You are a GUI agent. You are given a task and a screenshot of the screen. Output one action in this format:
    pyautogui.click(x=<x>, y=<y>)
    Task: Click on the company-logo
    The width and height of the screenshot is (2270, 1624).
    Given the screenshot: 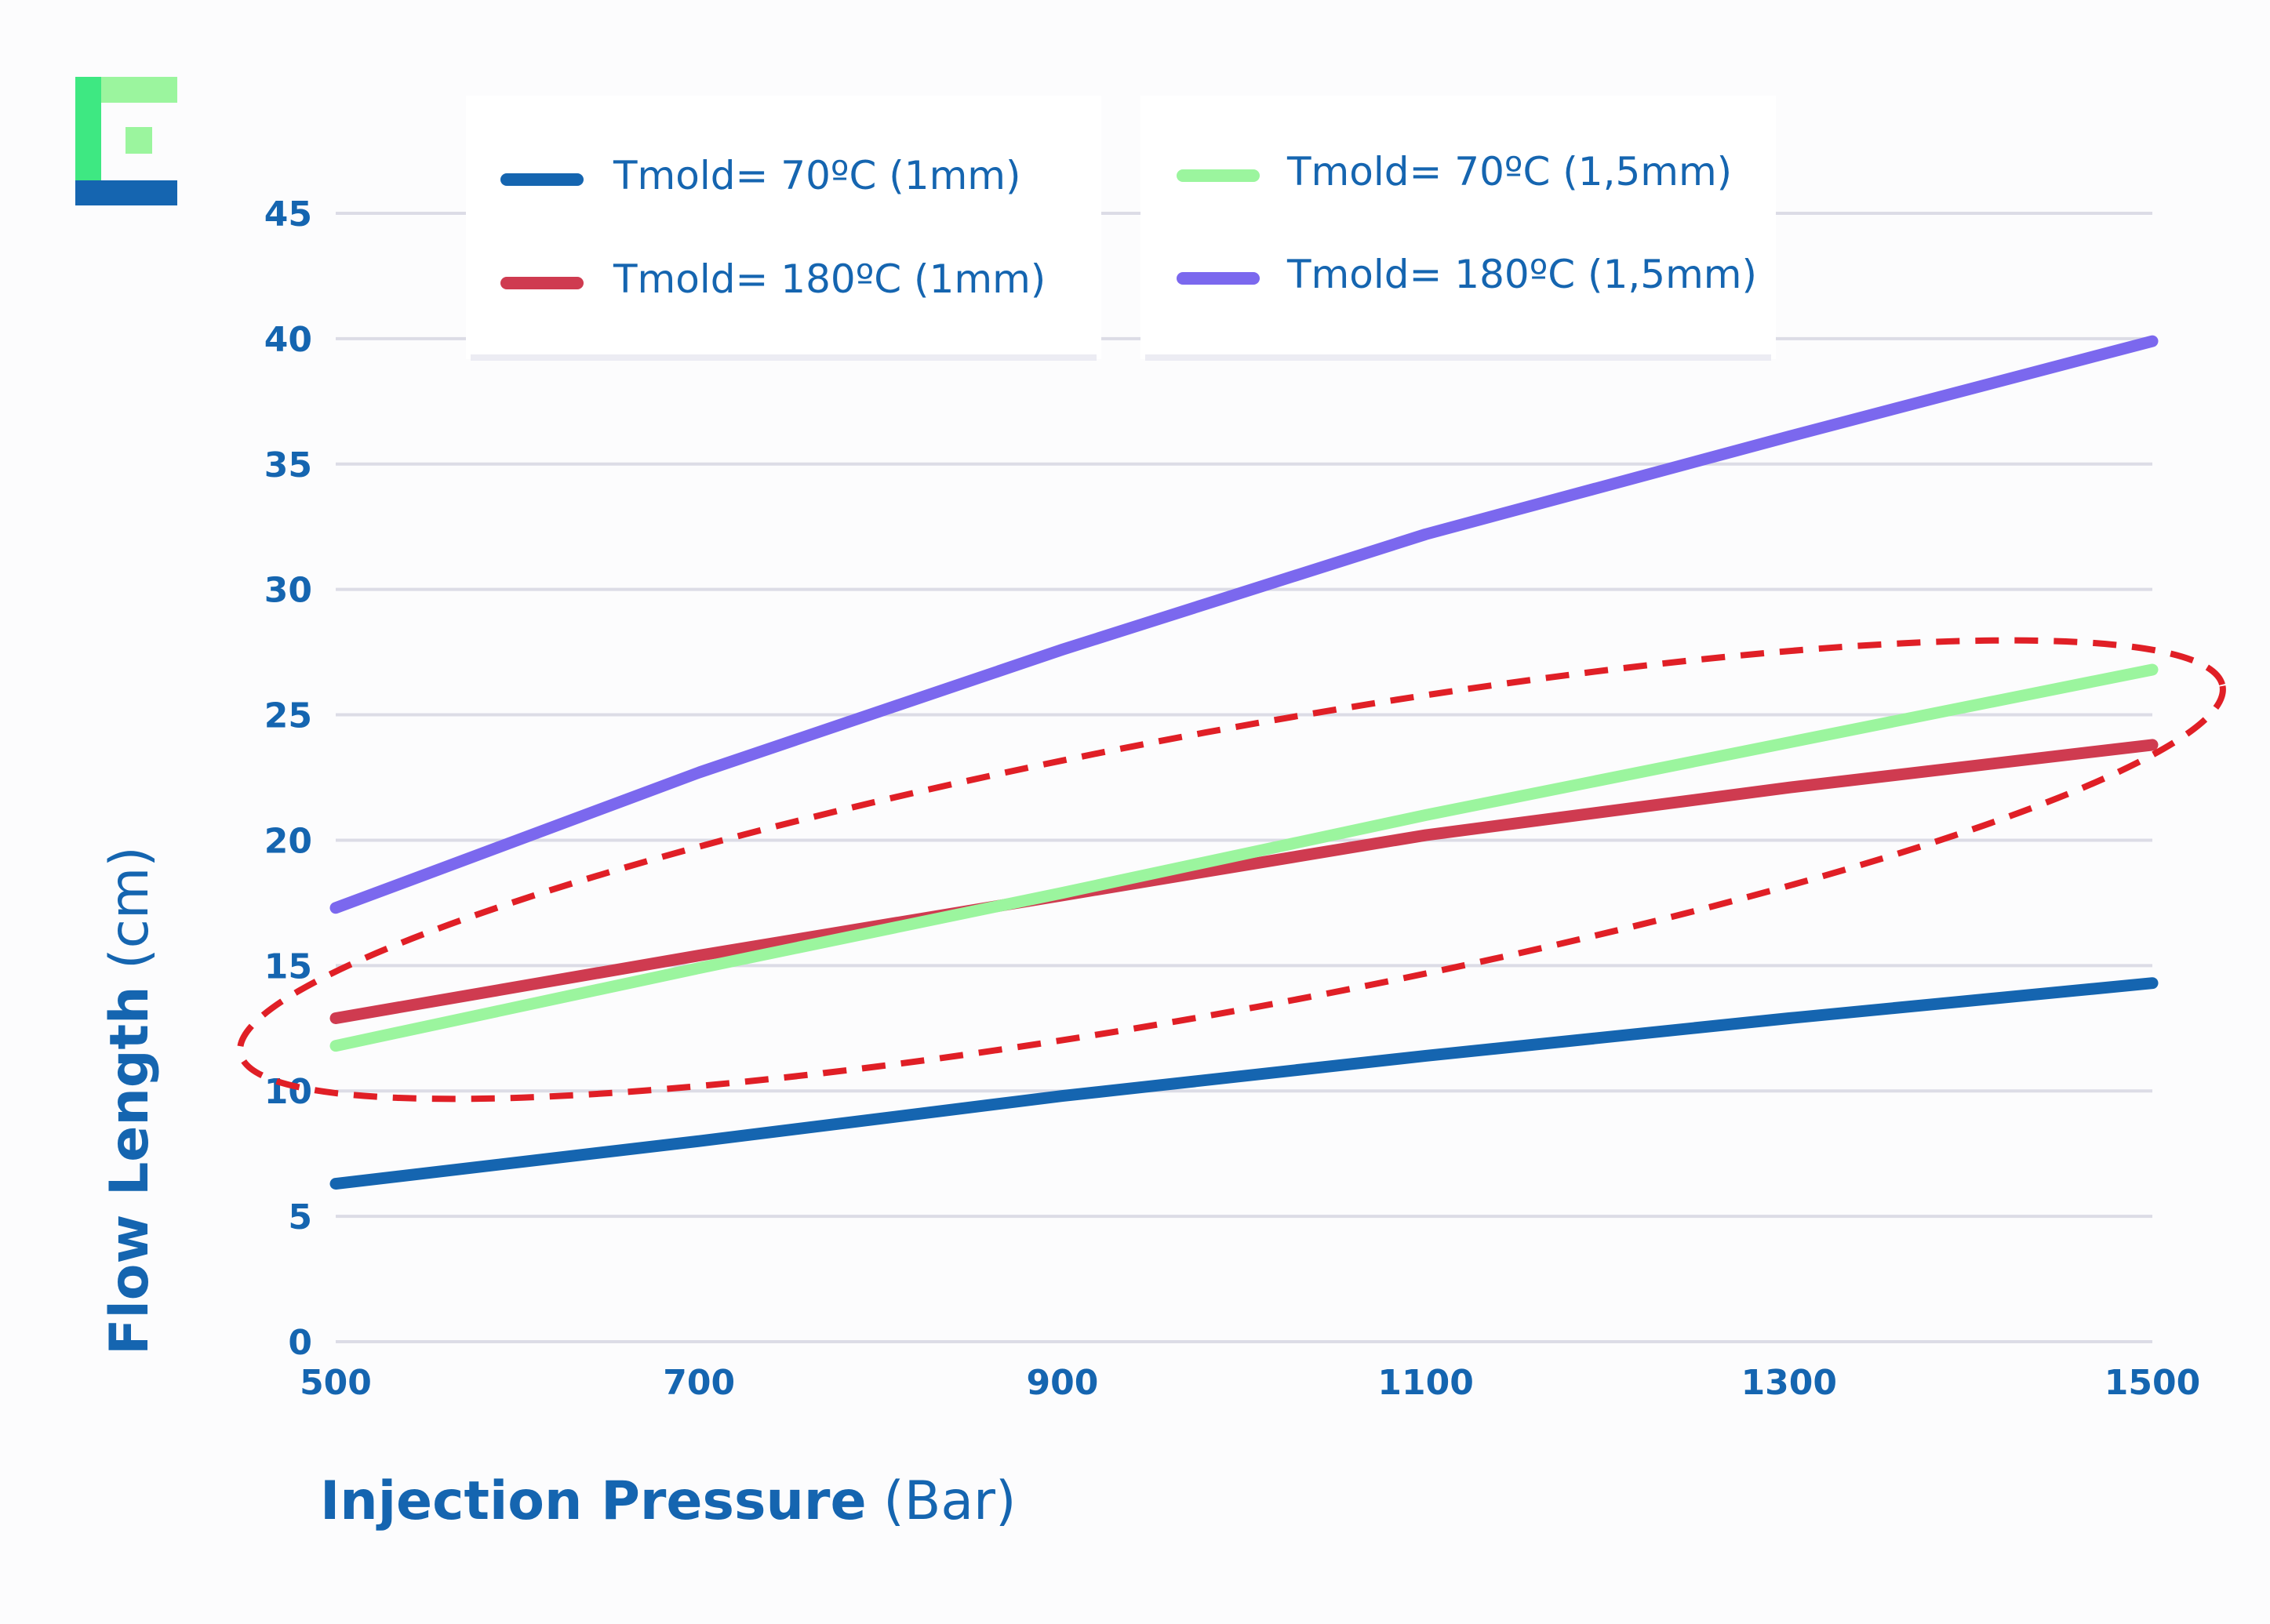 What is the action you would take?
    pyautogui.click(x=126, y=141)
    